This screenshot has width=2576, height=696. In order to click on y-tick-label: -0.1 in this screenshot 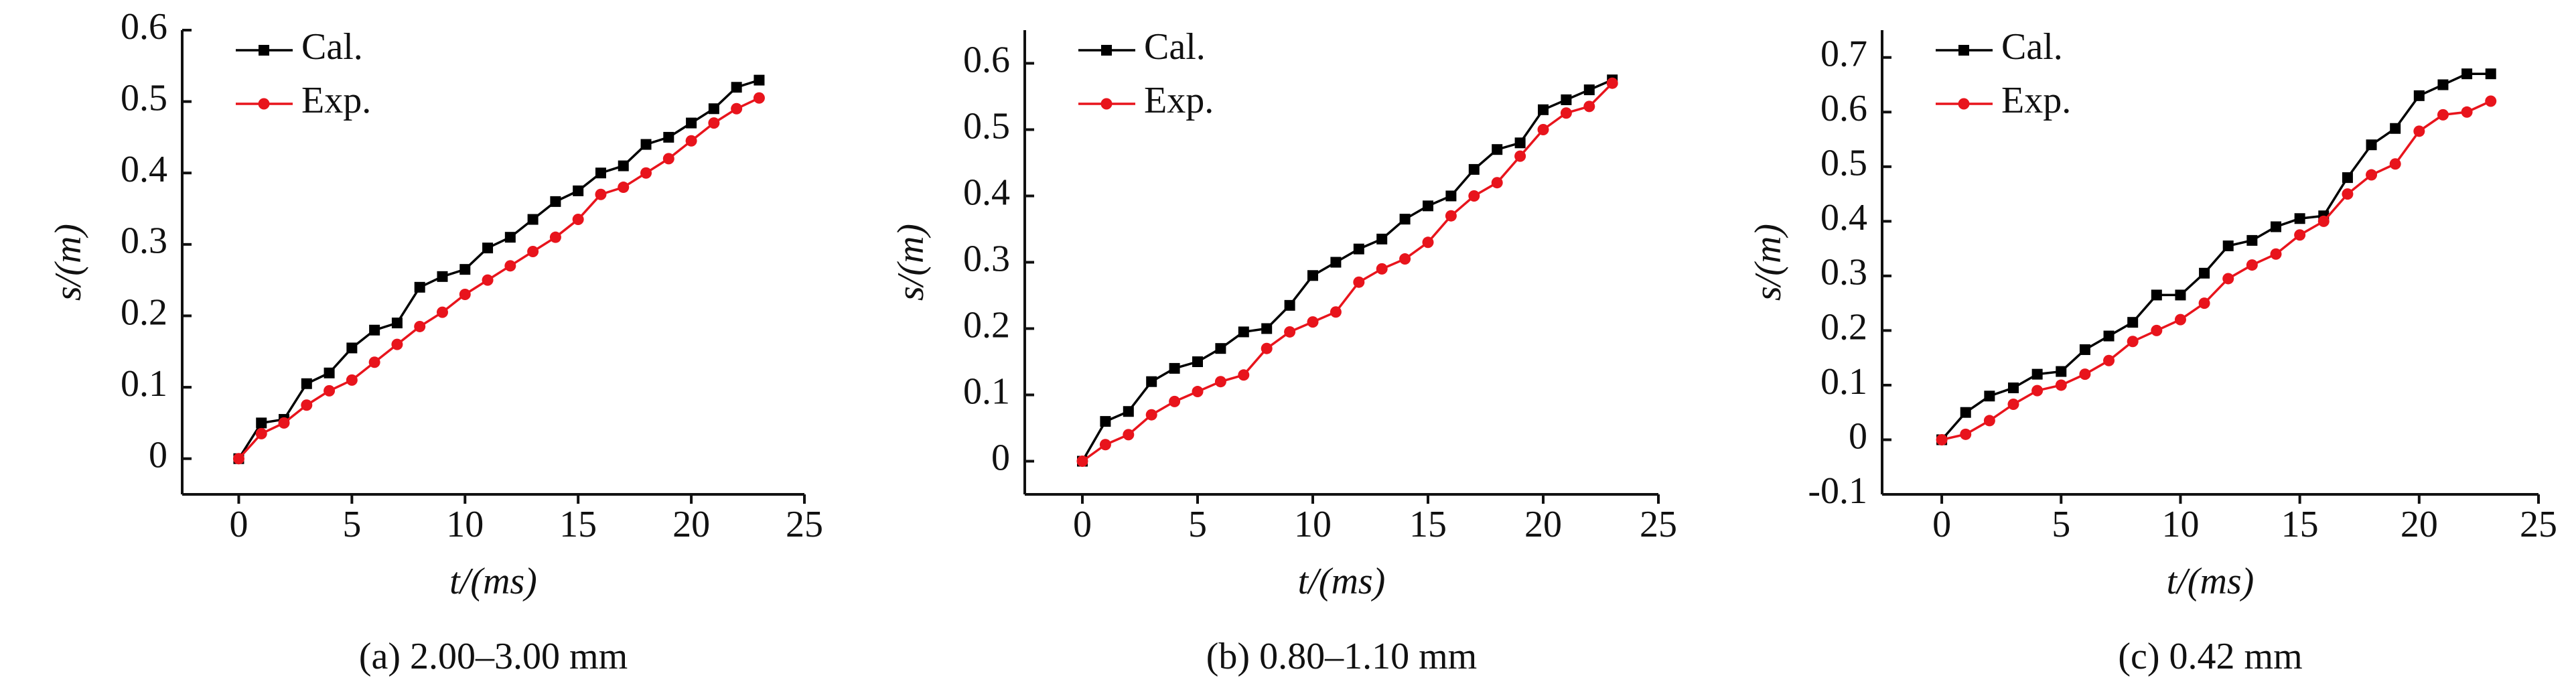, I will do `click(1837, 491)`.